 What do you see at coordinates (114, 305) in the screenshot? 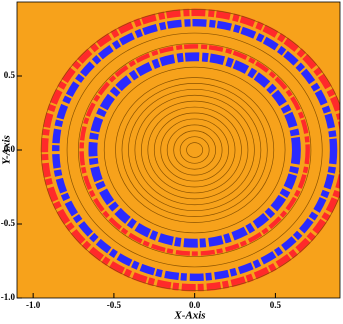
I see `x-tick-label: -0.5` at bounding box center [114, 305].